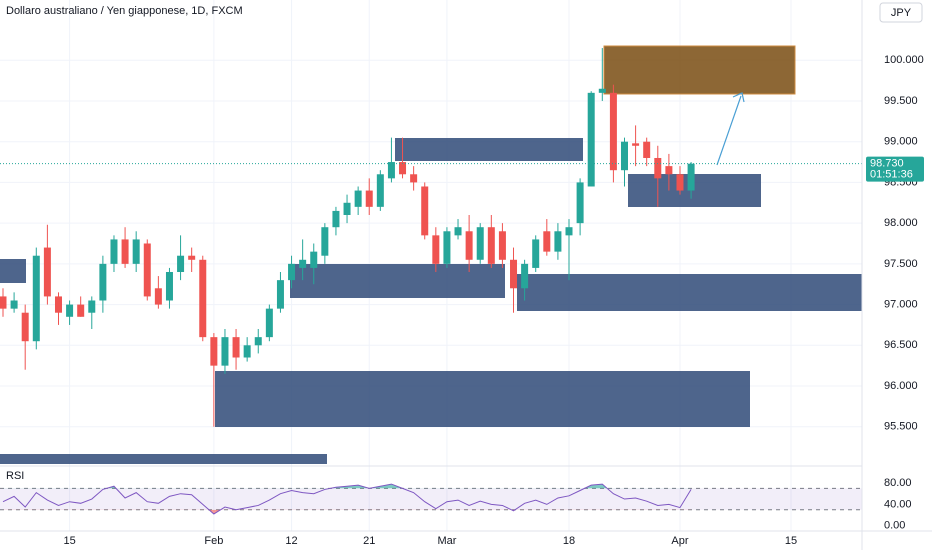  Describe the element at coordinates (894, 526) in the screenshot. I see `y-tick-label: 0.00` at that location.